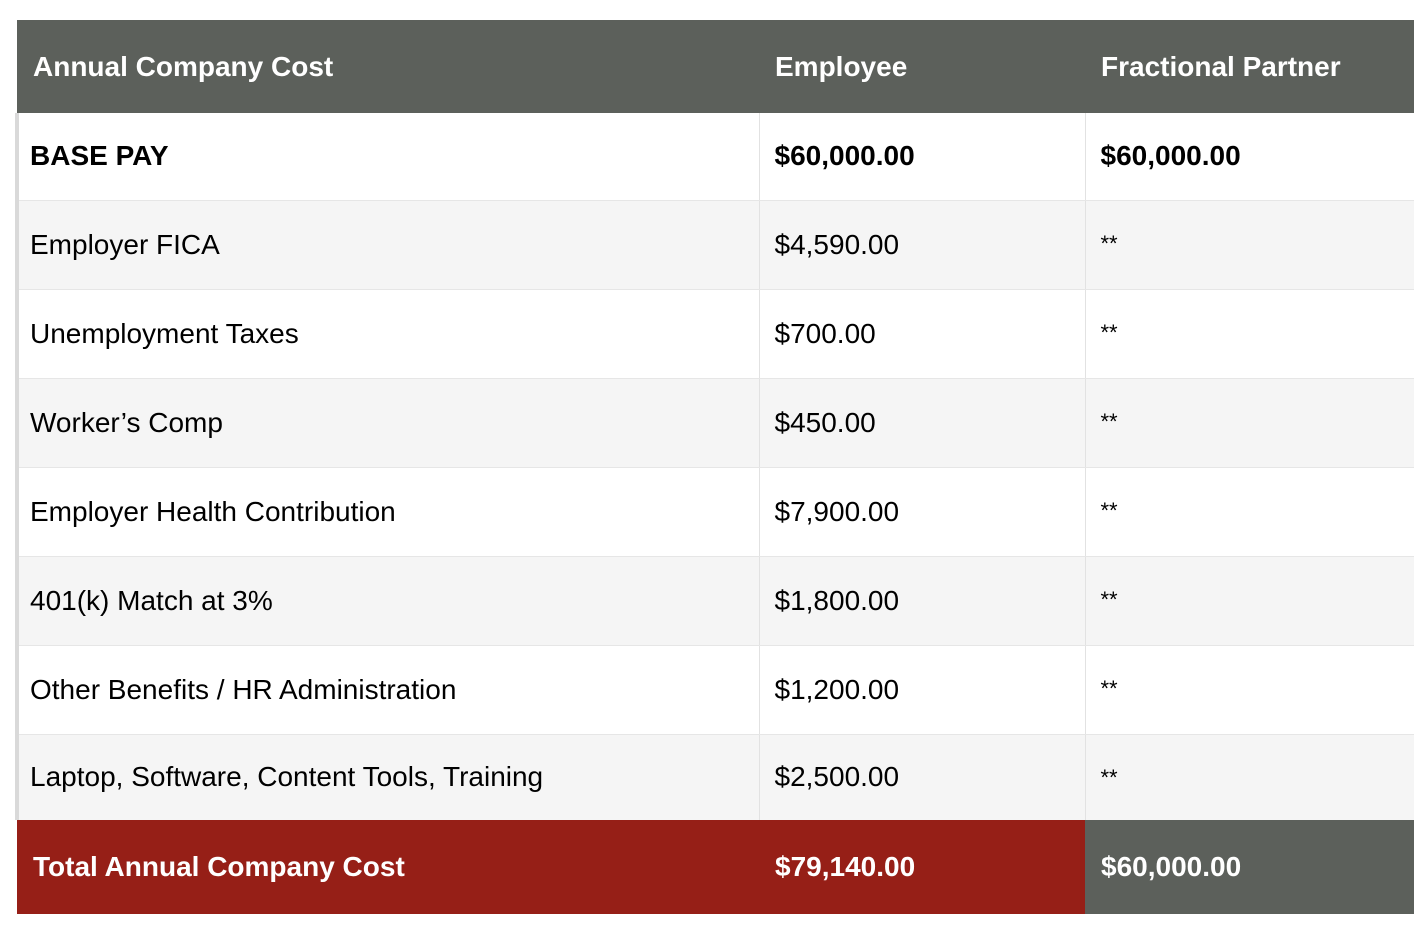  Describe the element at coordinates (922, 66) in the screenshot. I see `header-employee: Employee` at that location.